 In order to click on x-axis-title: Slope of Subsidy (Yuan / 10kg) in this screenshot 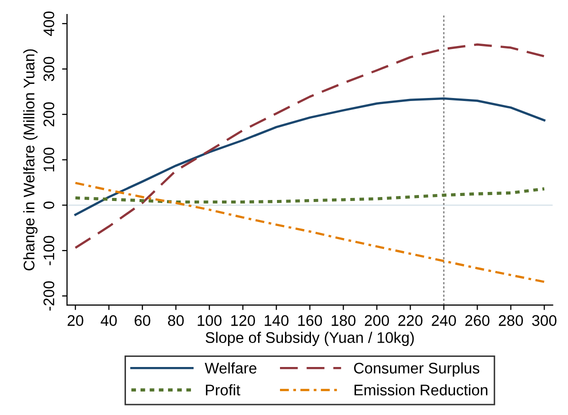, I will do `click(310, 339)`.